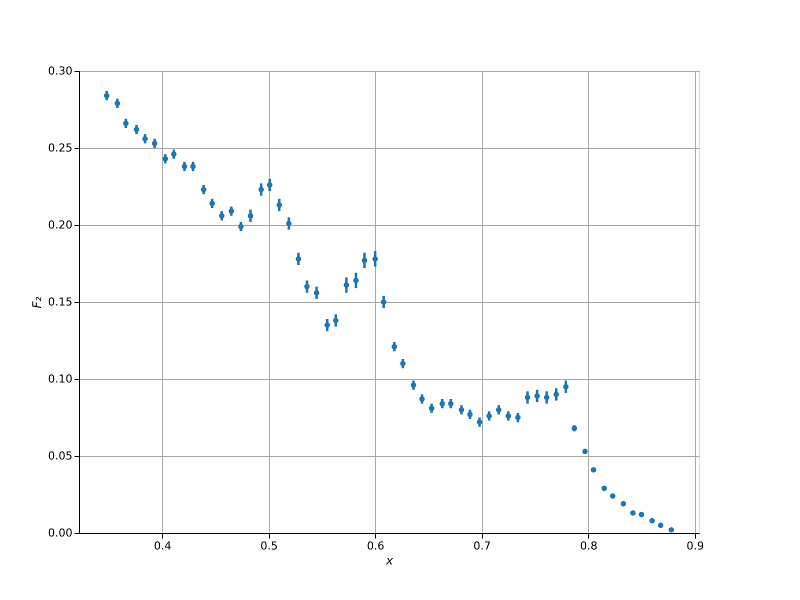  What do you see at coordinates (60, 533) in the screenshot?
I see `y-tick-label: 0.00` at bounding box center [60, 533].